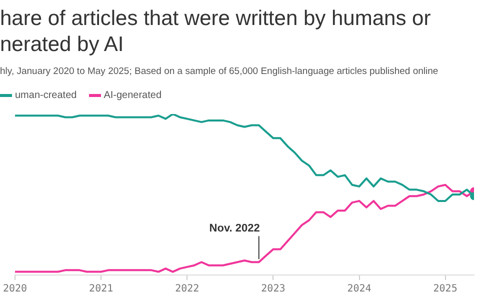 The height and width of the screenshot is (300, 480). What do you see at coordinates (219, 71) in the screenshot?
I see `chart-subtitle: hly, January 2020 to May 2025; Based on a sample of 65,000 English-language articles published online` at bounding box center [219, 71].